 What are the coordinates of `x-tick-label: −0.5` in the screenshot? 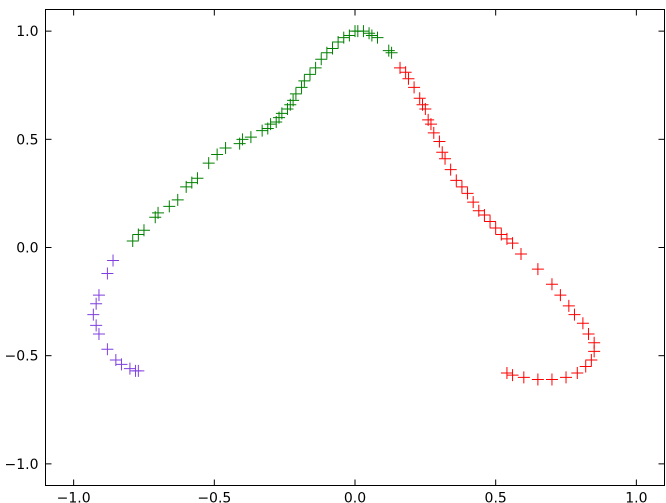 It's located at (214, 497).